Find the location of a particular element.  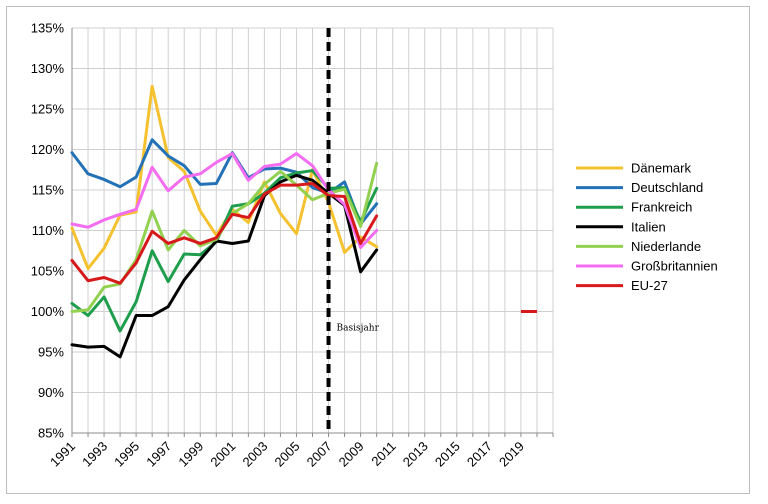

x-tick-label: 2007 is located at coordinates (319, 454).